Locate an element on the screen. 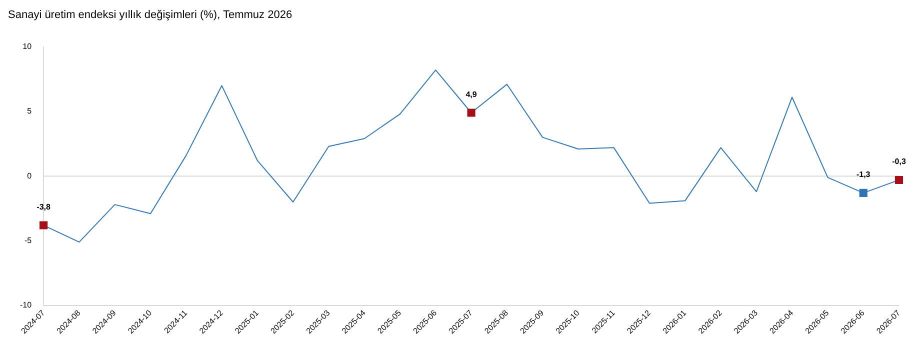 The width and height of the screenshot is (913, 343). data-label: -1,3 is located at coordinates (863, 174).